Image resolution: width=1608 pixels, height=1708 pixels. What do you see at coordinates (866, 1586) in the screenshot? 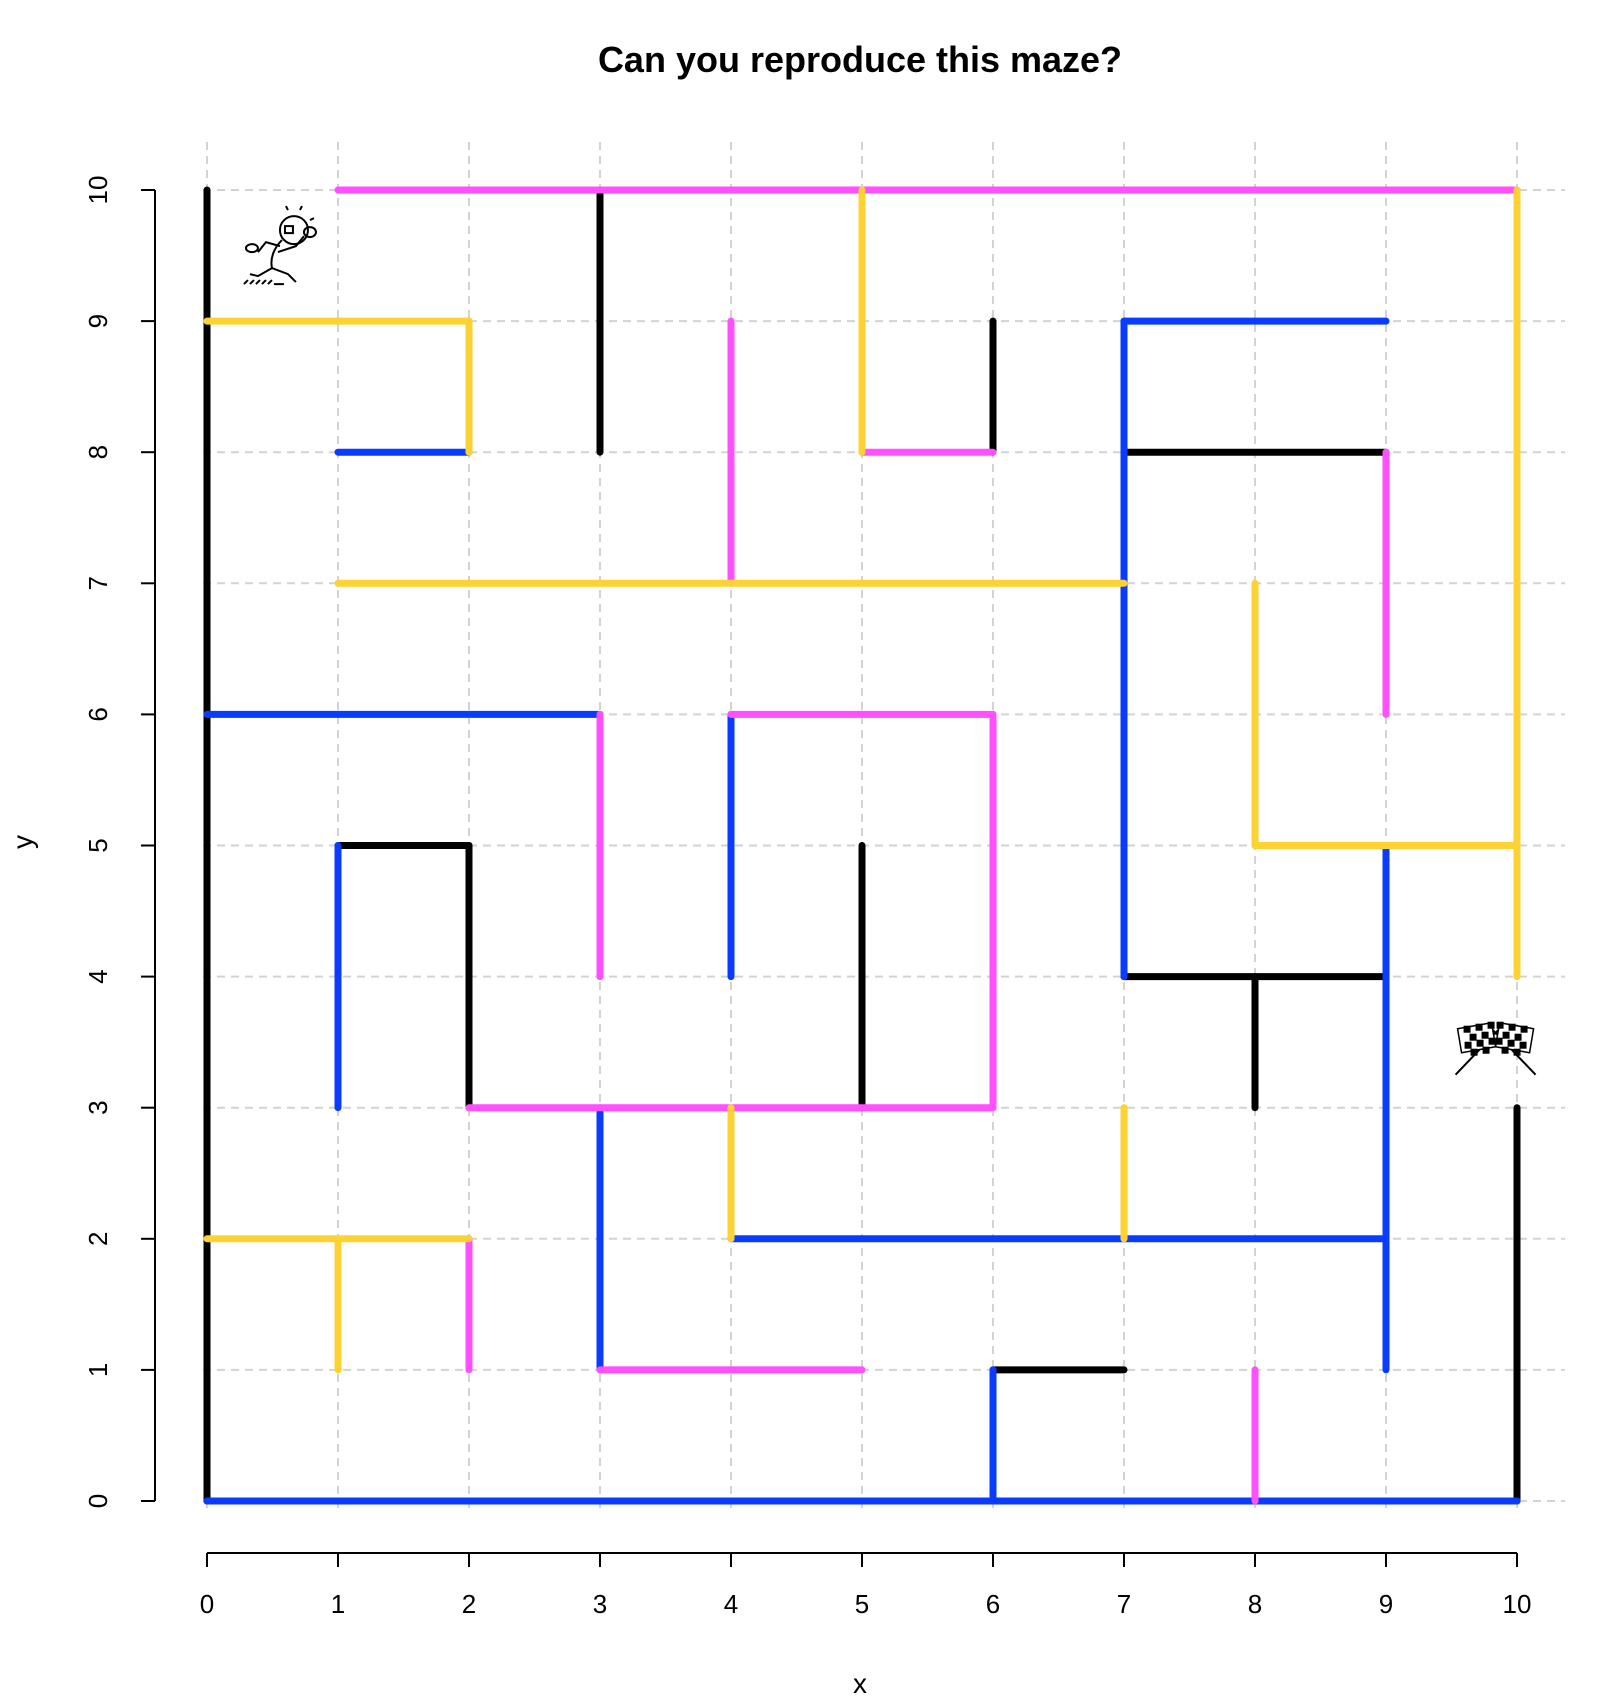
I see `x-axis-ticks: 0 1 2 3 4 5 6 7 8 9 10` at bounding box center [866, 1586].